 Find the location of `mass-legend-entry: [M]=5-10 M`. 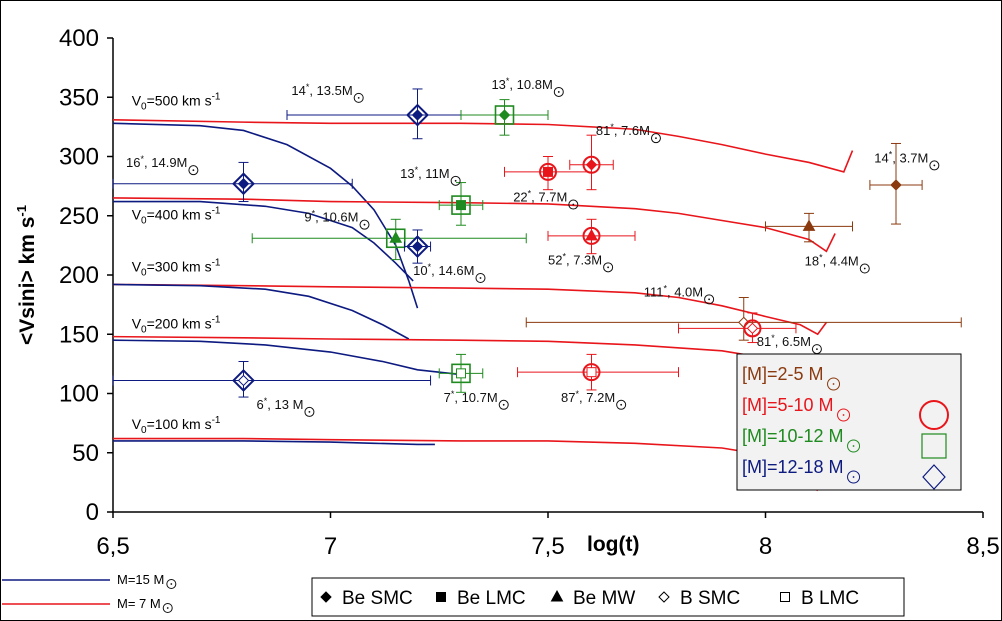

mass-legend-entry: [M]=5-10 M is located at coordinates (788, 405).